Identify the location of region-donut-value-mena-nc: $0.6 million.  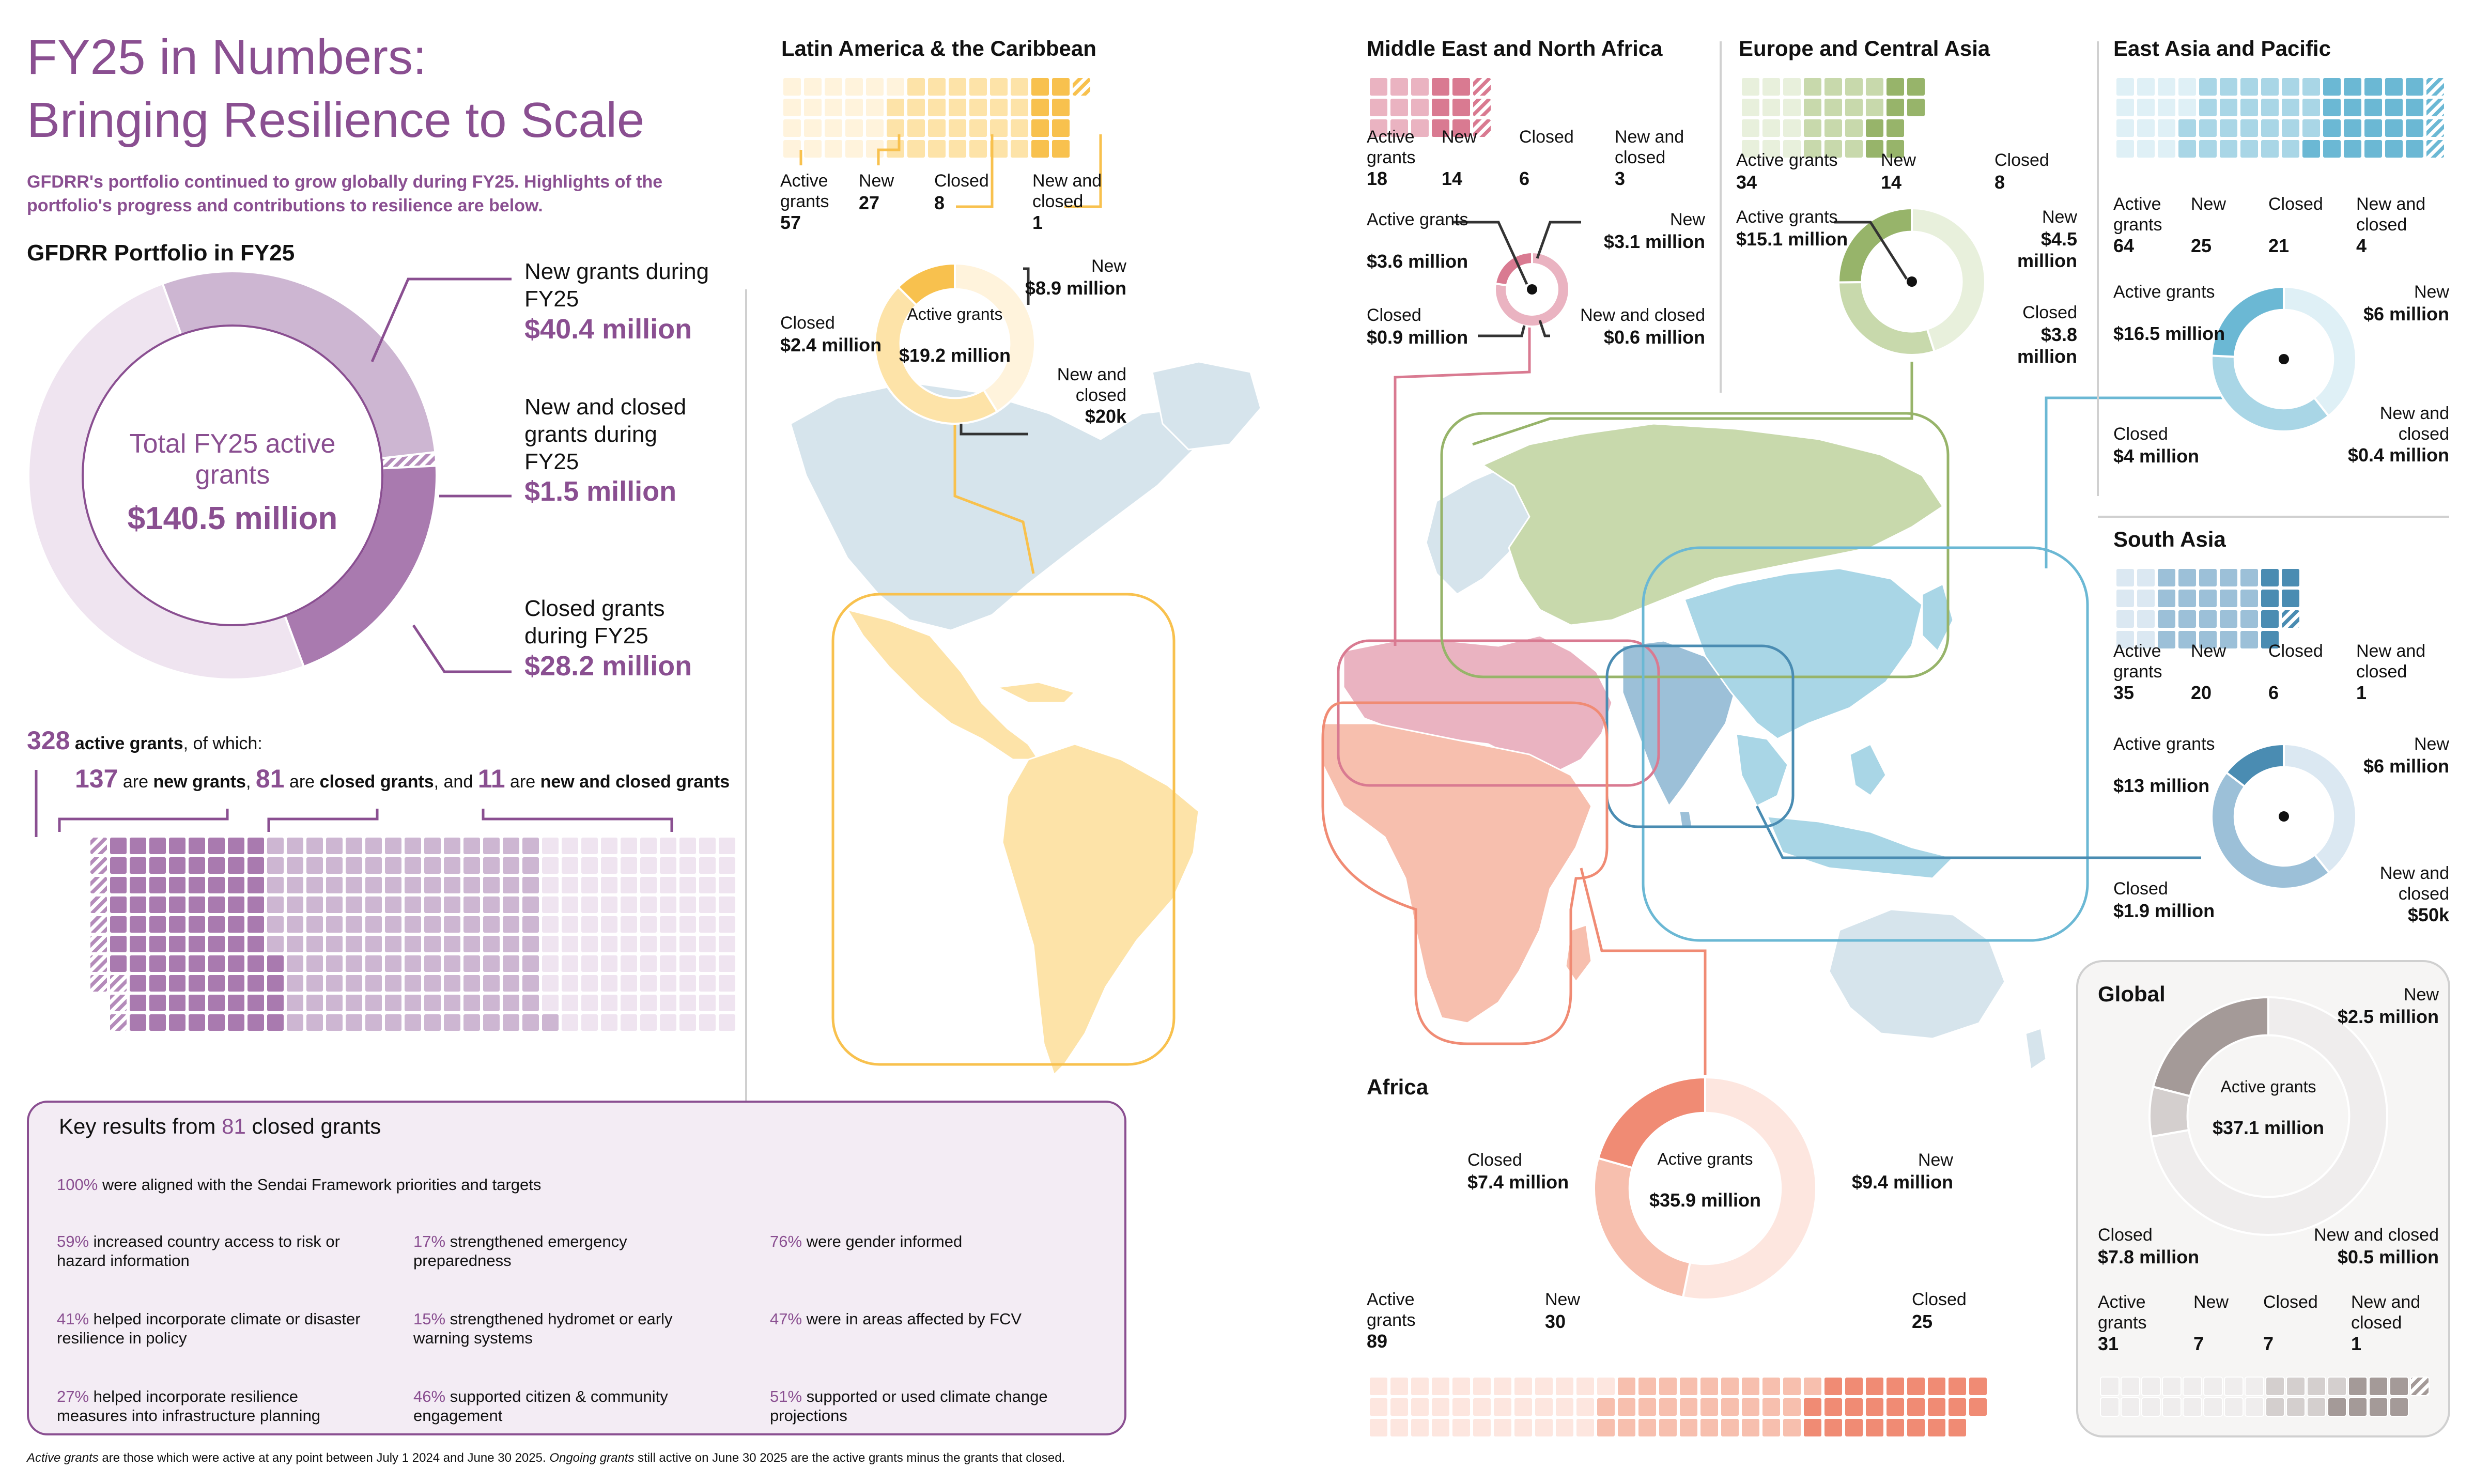
(1654, 337).